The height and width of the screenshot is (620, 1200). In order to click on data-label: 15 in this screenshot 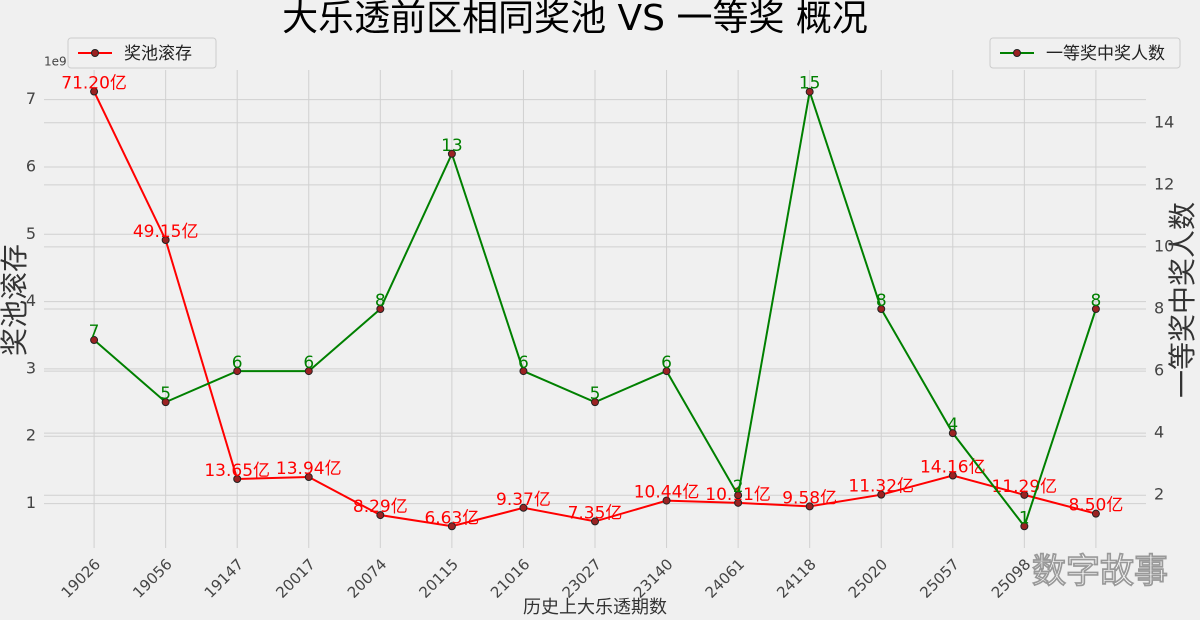, I will do `click(810, 84)`.